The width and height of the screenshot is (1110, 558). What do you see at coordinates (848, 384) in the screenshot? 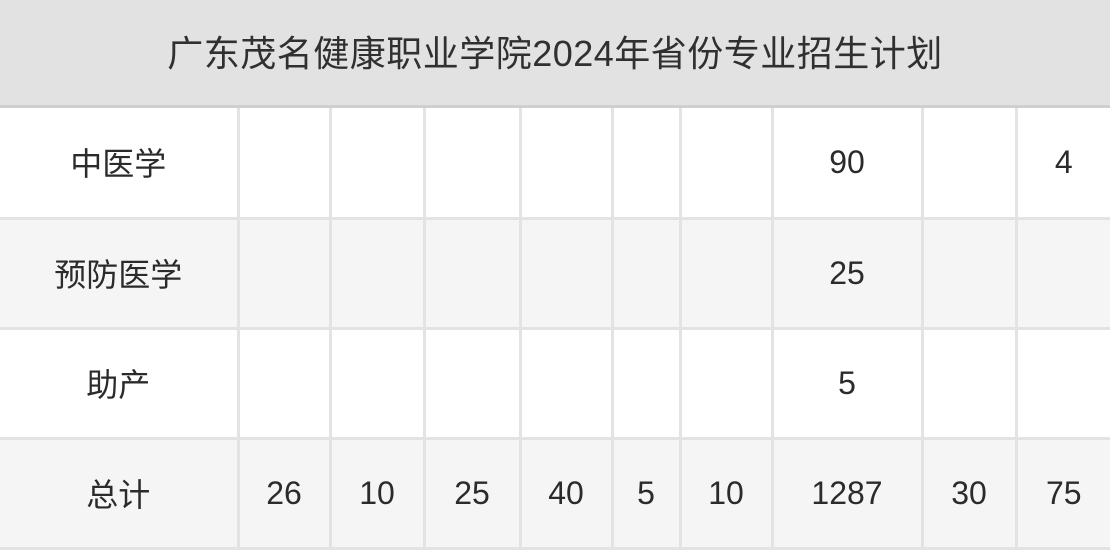
I see `data-cell: 5` at bounding box center [848, 384].